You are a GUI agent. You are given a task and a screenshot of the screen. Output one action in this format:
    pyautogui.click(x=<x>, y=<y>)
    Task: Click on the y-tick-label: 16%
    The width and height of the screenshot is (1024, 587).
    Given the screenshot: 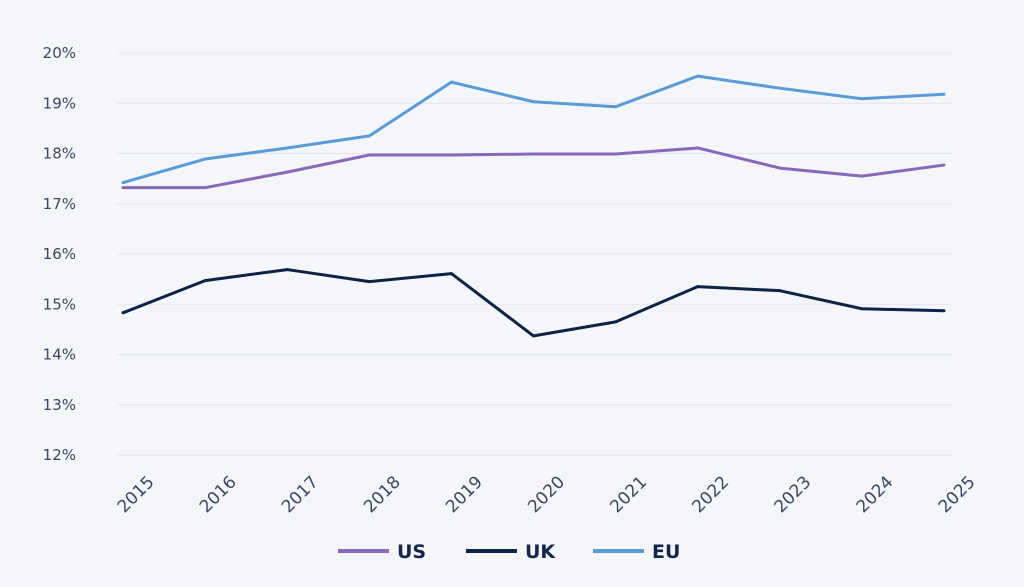 What is the action you would take?
    pyautogui.click(x=59, y=254)
    